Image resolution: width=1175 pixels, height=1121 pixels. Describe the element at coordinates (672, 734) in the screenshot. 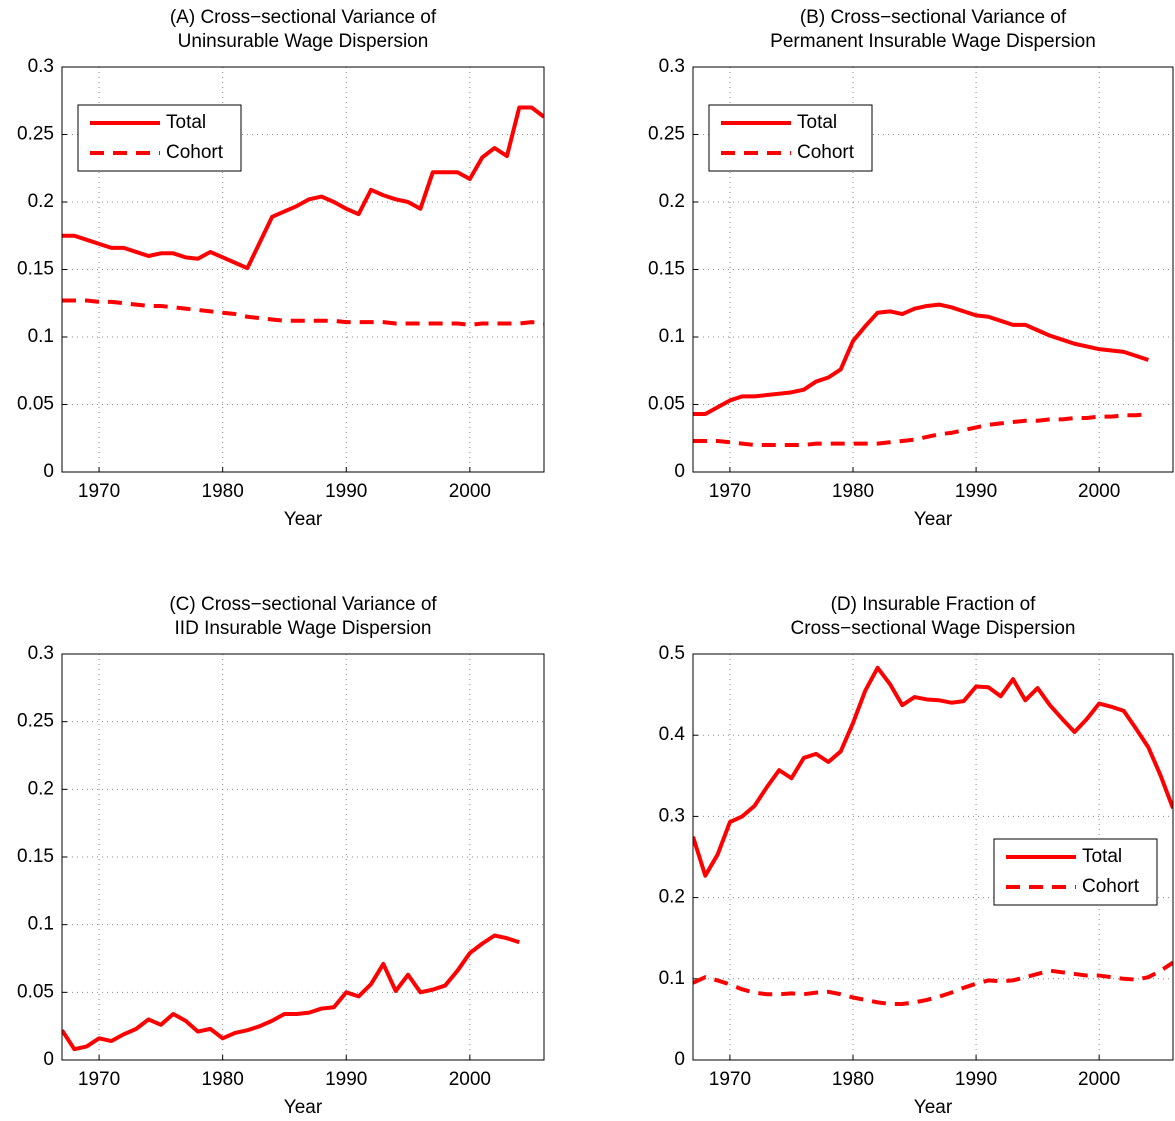

I see `y-tick-label: 0.4` at that location.